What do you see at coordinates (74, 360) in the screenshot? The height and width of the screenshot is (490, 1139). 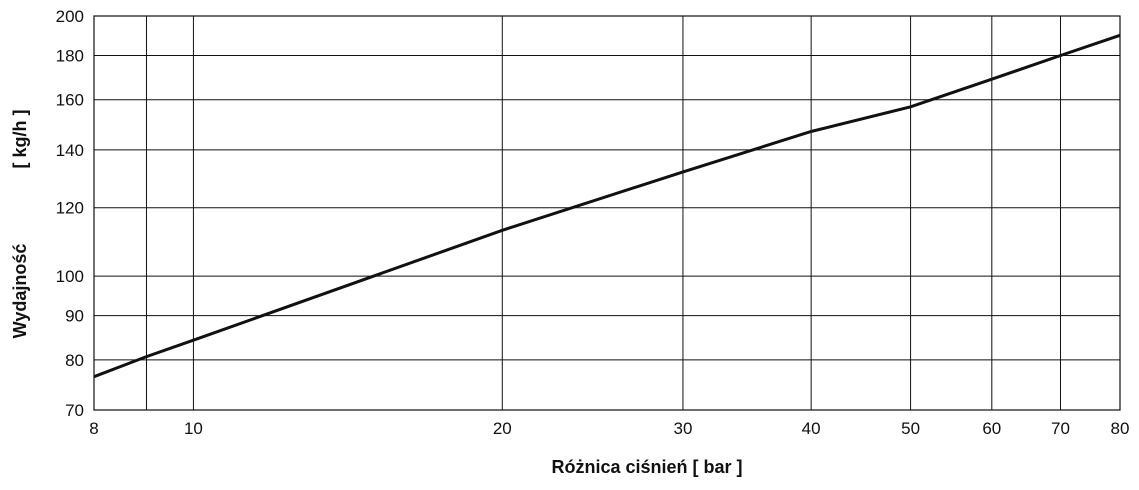 I see `y-tick-label: 80` at bounding box center [74, 360].